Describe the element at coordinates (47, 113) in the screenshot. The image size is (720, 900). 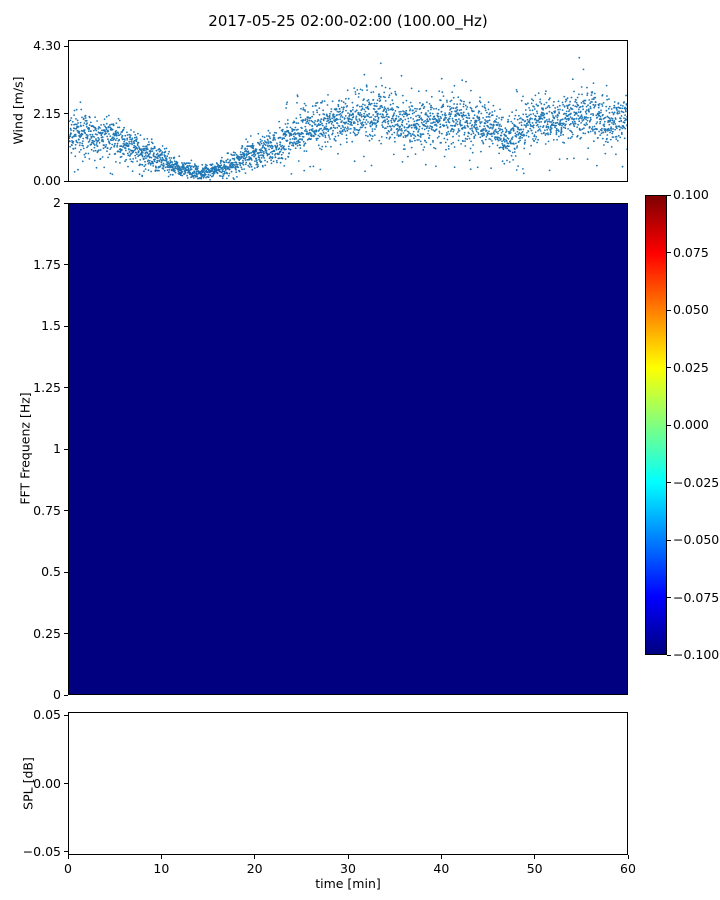
I see `wind-y-ticklabel: 2.15` at that location.